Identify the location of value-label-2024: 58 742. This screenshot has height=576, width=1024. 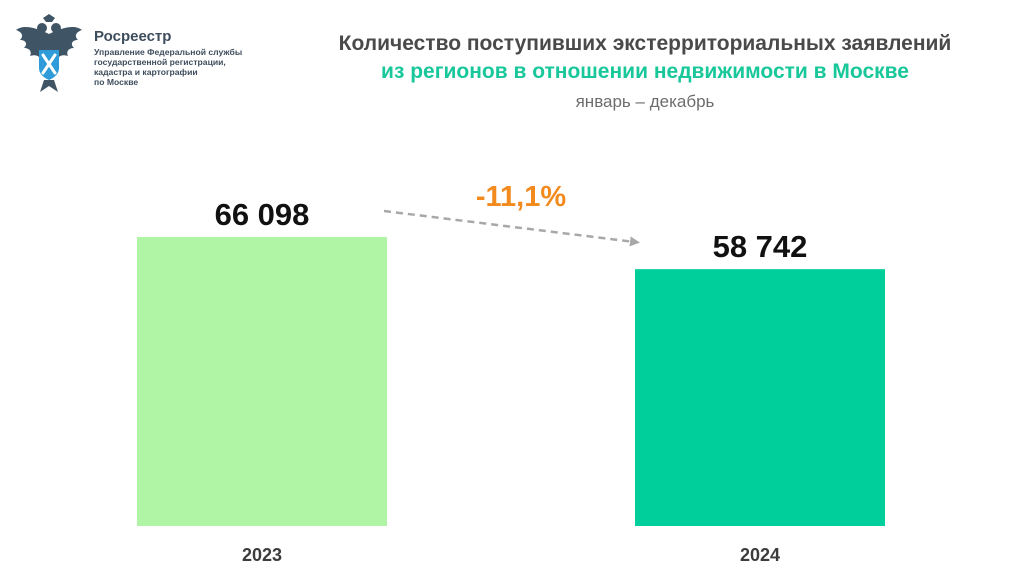
(760, 246).